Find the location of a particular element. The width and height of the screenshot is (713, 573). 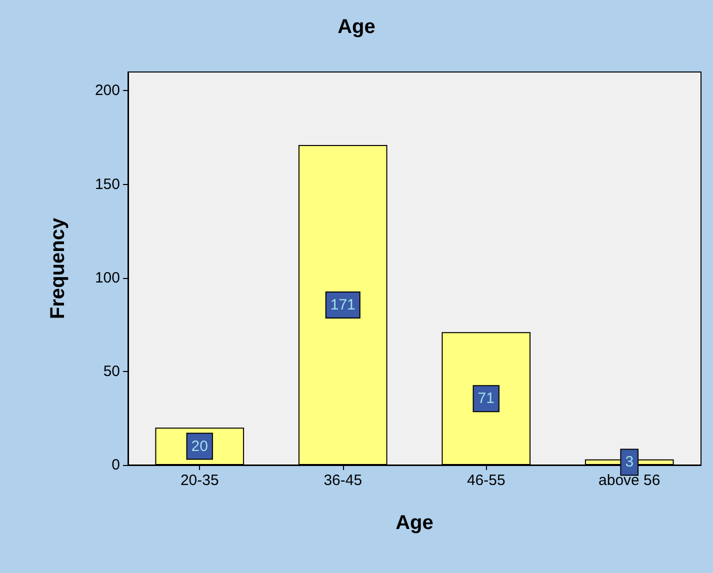

y-axis-title: Frequency is located at coordinates (58, 268).